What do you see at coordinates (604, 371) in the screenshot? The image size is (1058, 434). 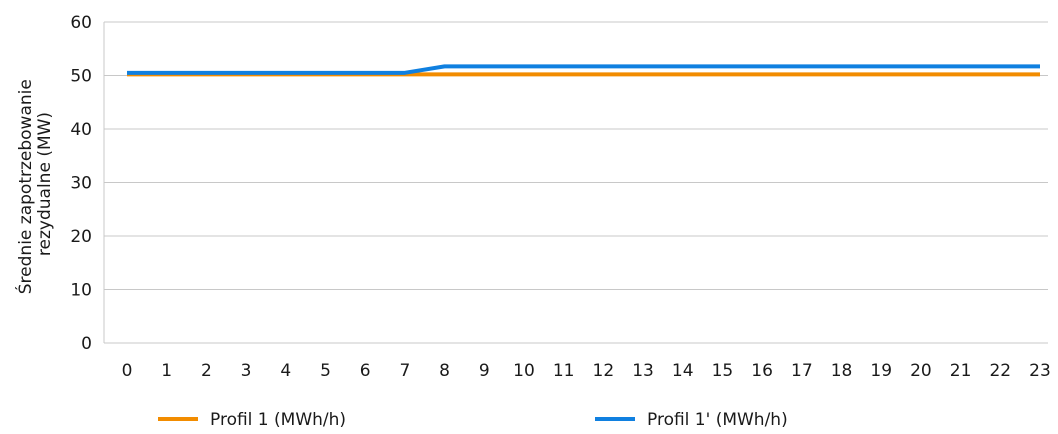 I see `x-tick-label: 12` at bounding box center [604, 371].